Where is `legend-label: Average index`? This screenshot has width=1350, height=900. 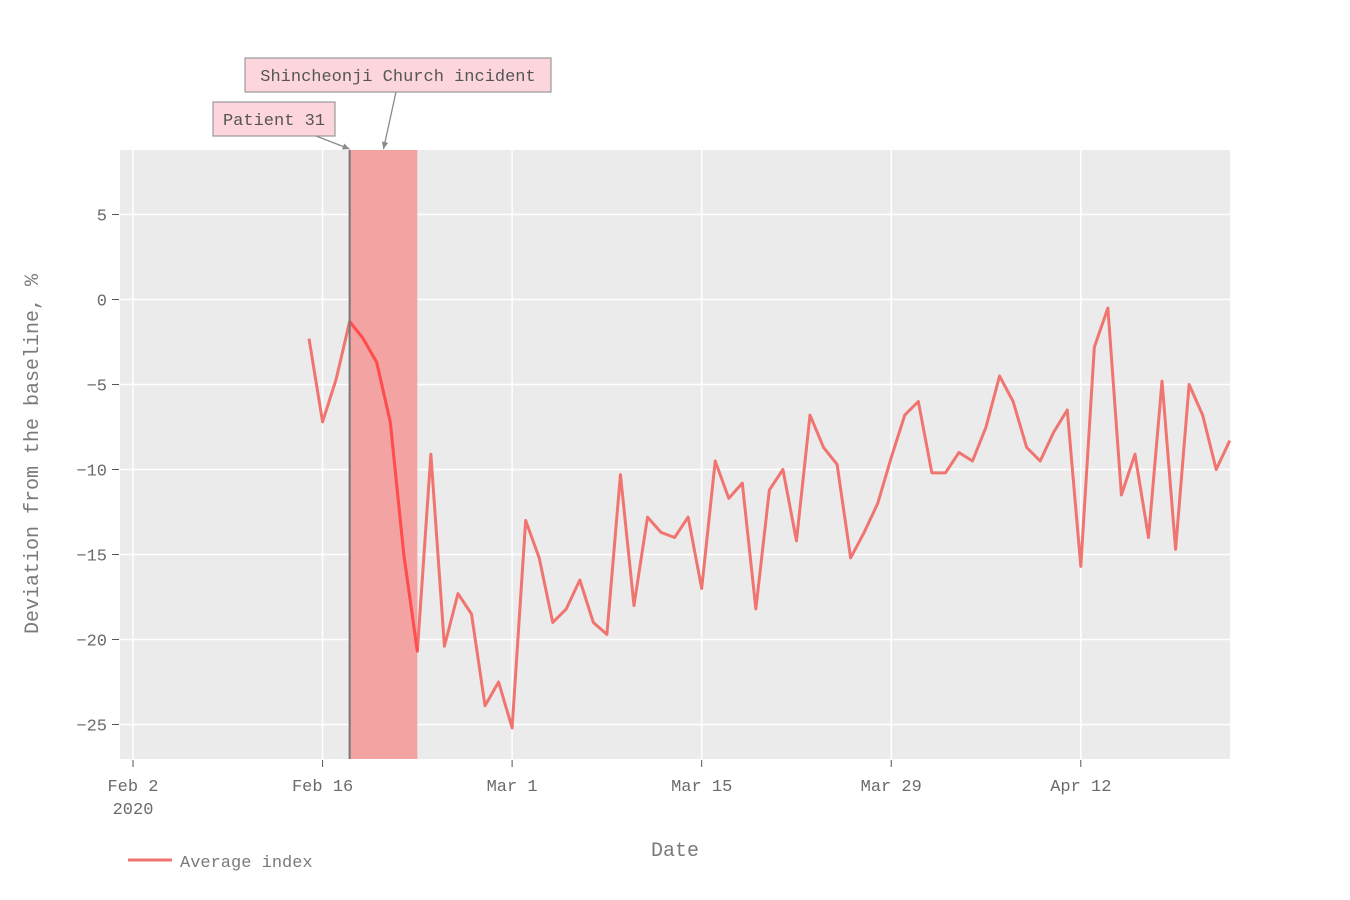
legend-label: Average index is located at coordinates (246, 863).